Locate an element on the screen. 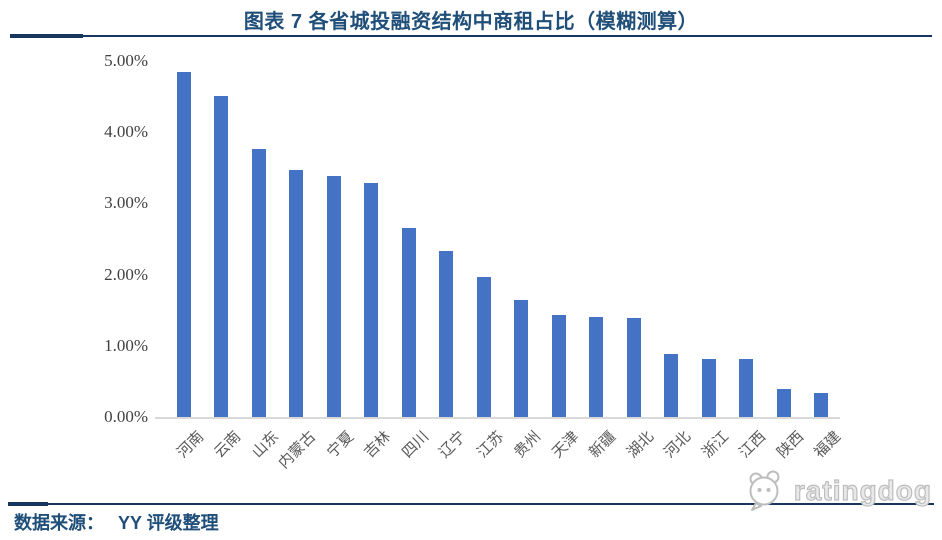 Image resolution: width=942 pixels, height=540 pixels. x-axis-line is located at coordinates (497, 418).